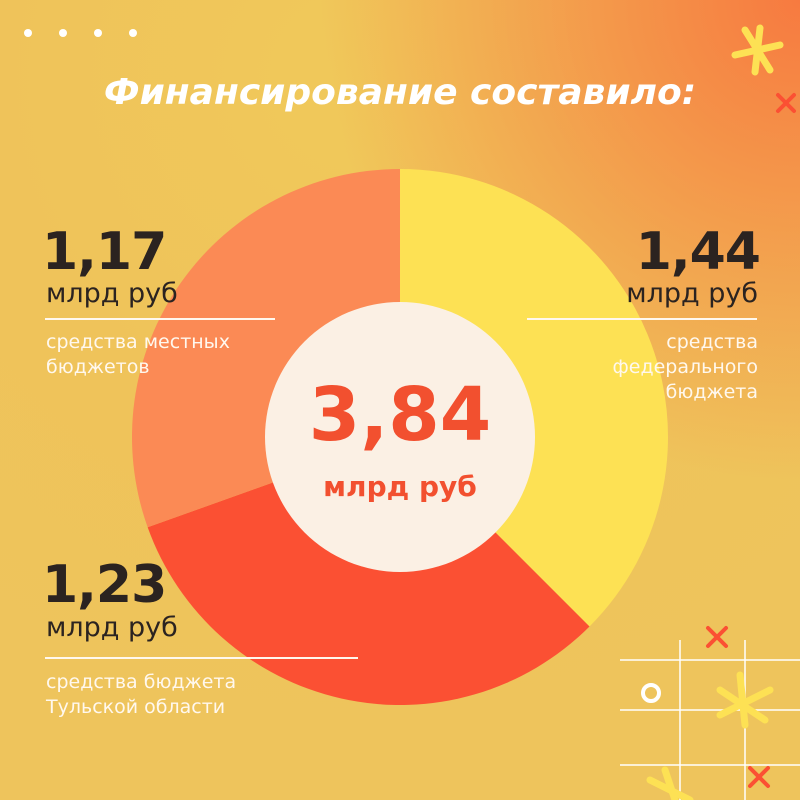  Describe the element at coordinates (141, 694) in the screenshot. I see `category-label: средства бюджета Тульской области` at that location.